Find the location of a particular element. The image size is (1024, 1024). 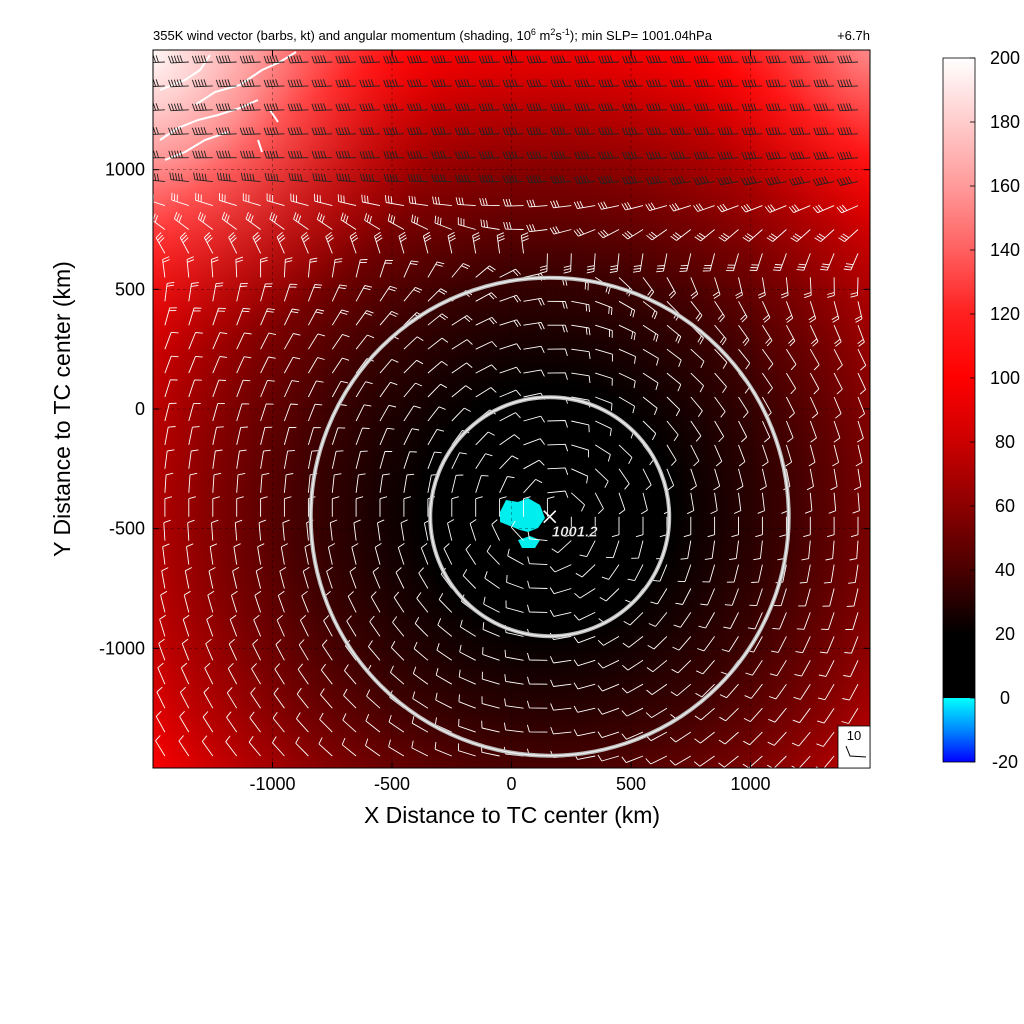

reference-barb: 10 is located at coordinates (854, 747).